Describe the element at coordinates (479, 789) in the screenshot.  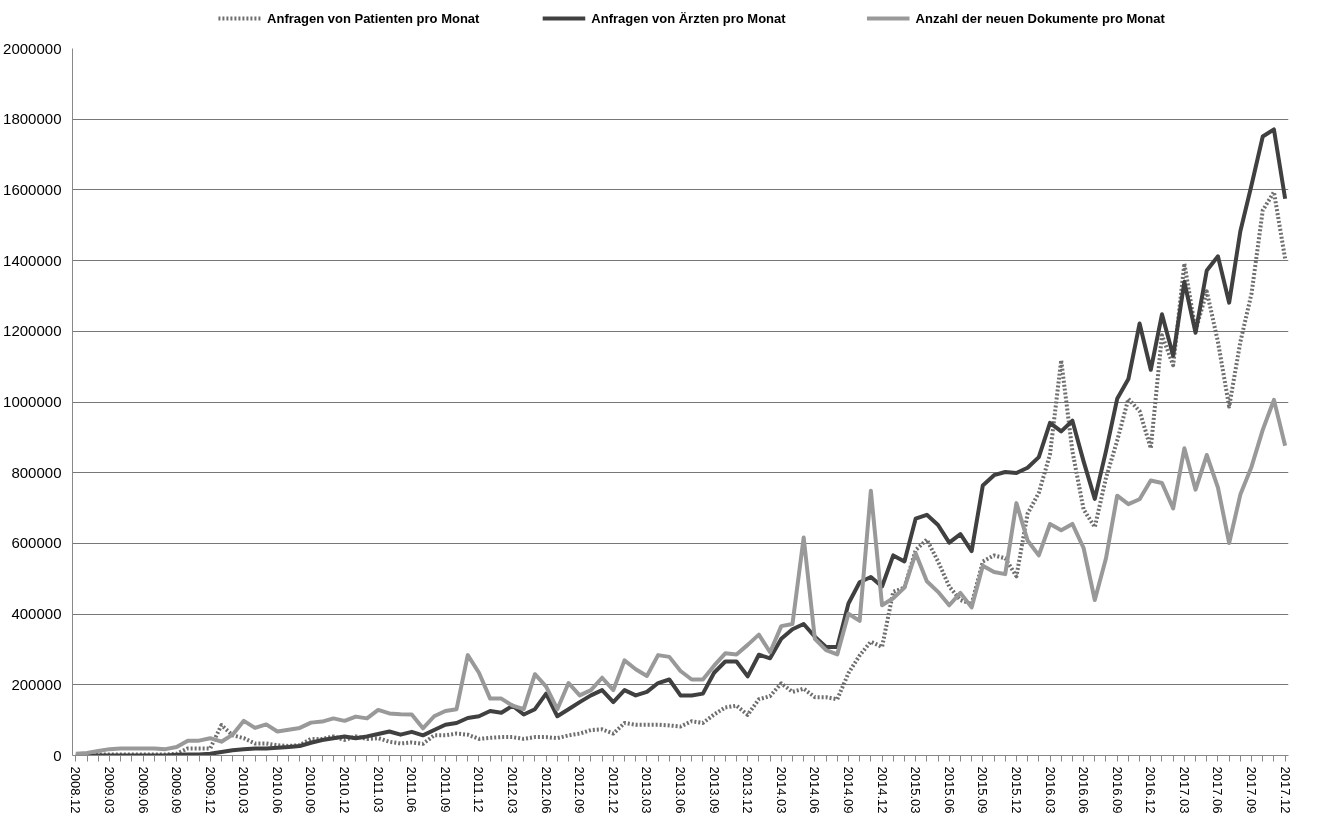
I see `x-tick-label: 2011.12` at that location.